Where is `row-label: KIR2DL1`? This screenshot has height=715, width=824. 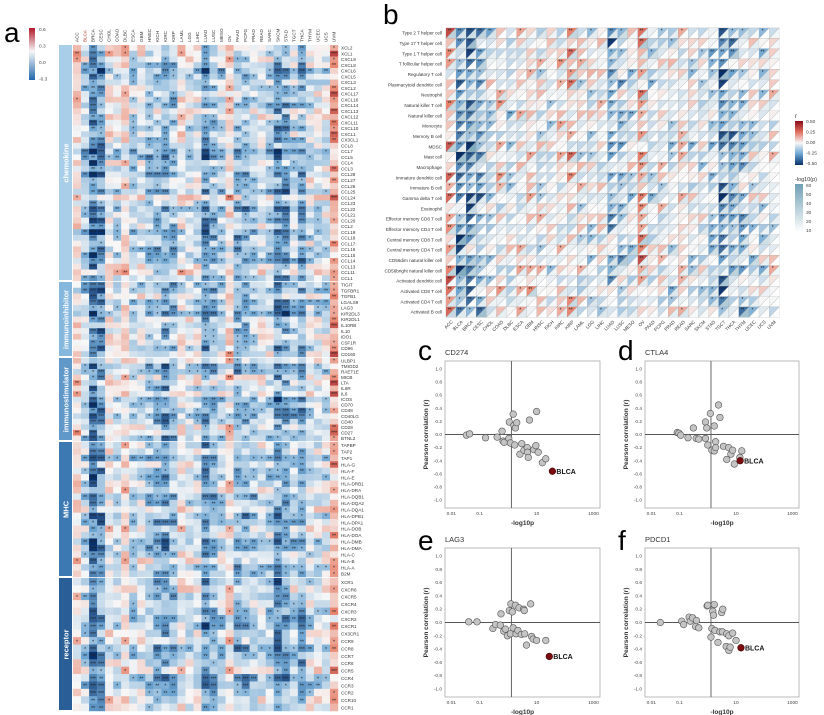
row-label: KIR2DL1 is located at coordinates (350, 319).